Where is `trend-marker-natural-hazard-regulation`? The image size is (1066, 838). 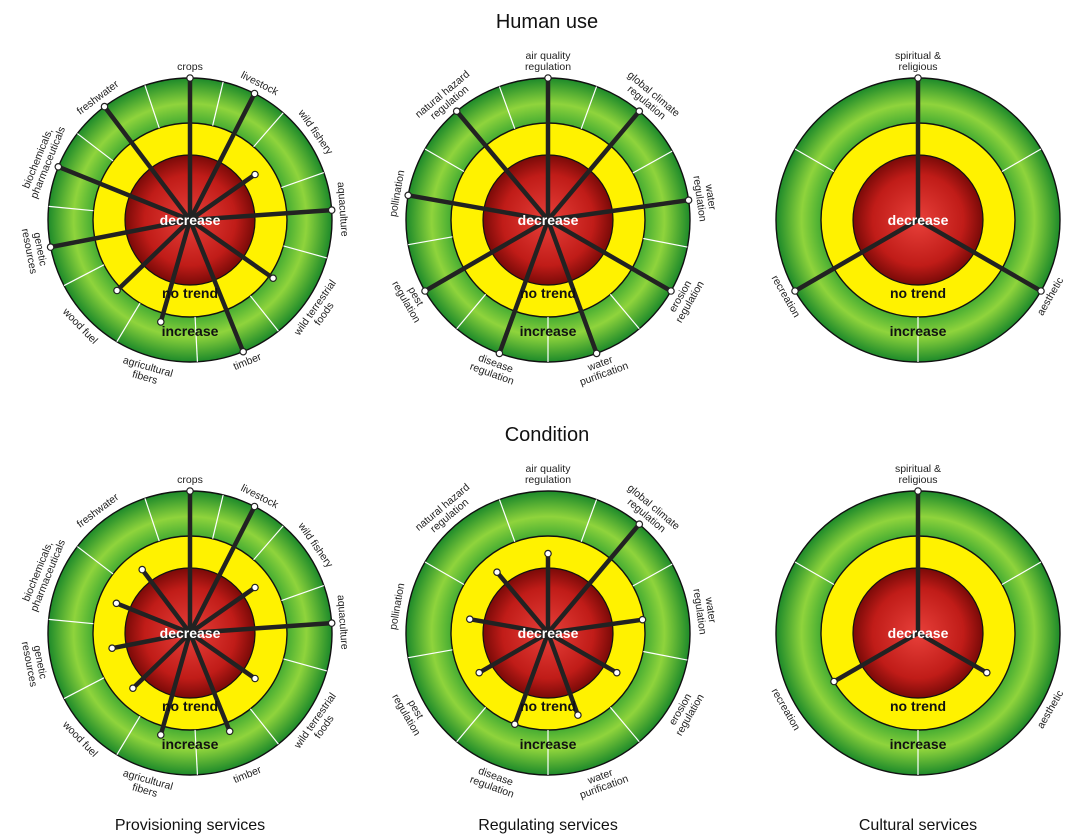
trend-marker-natural-hazard-regulation is located at coordinates (497, 572).